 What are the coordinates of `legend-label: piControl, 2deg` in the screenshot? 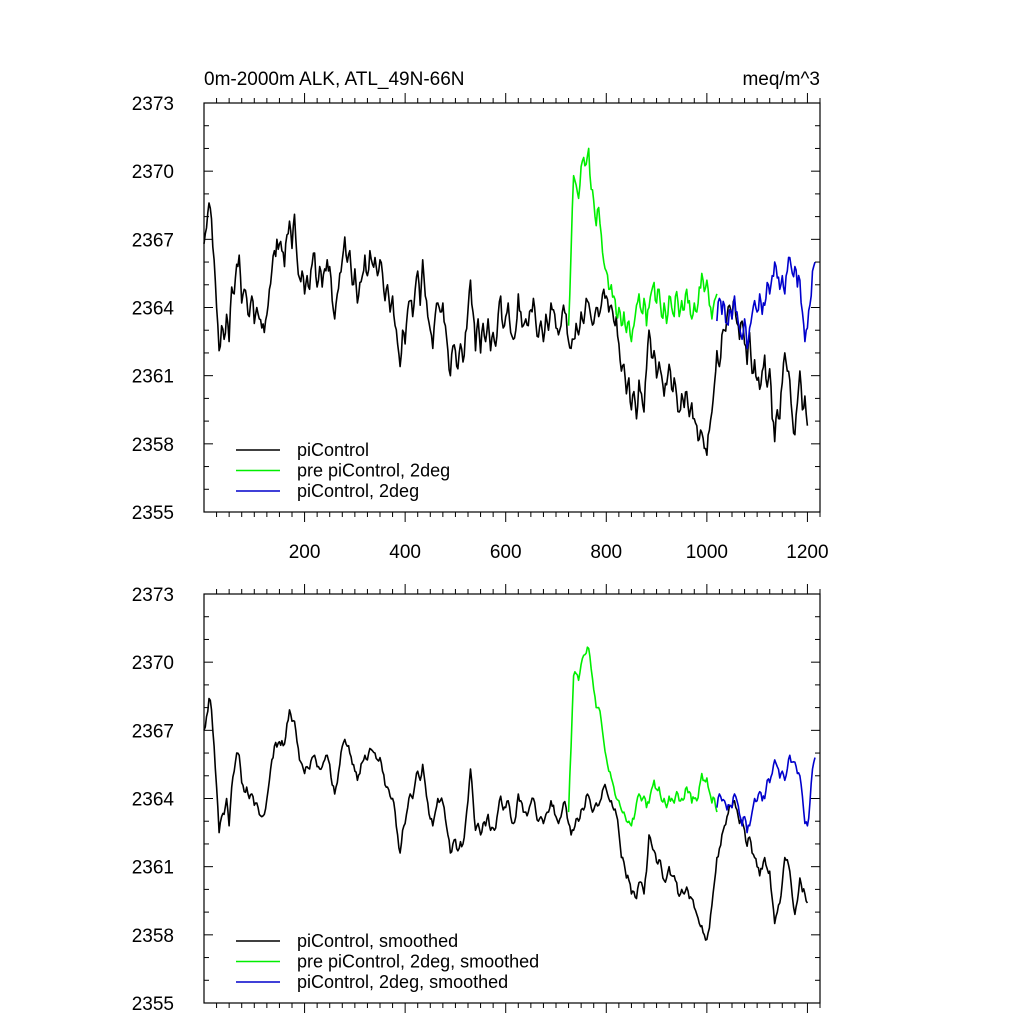 It's located at (358, 491).